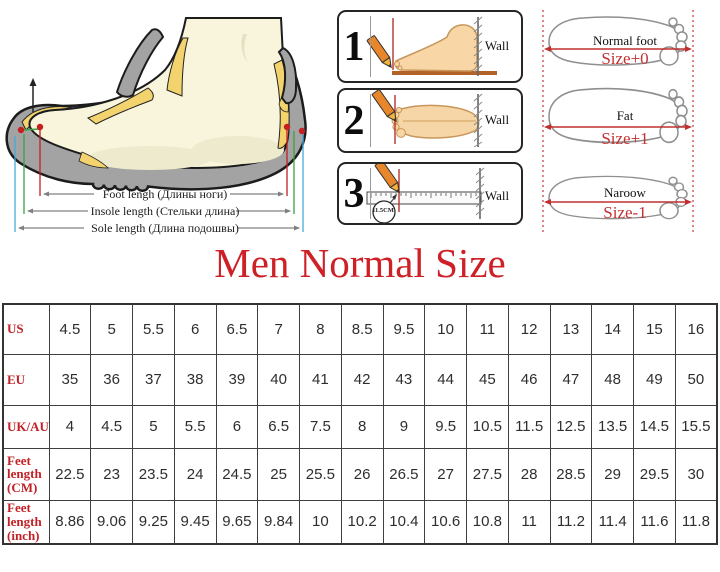 This screenshot has height=572, width=720. I want to click on insole-arch-lining, so click(93, 160).